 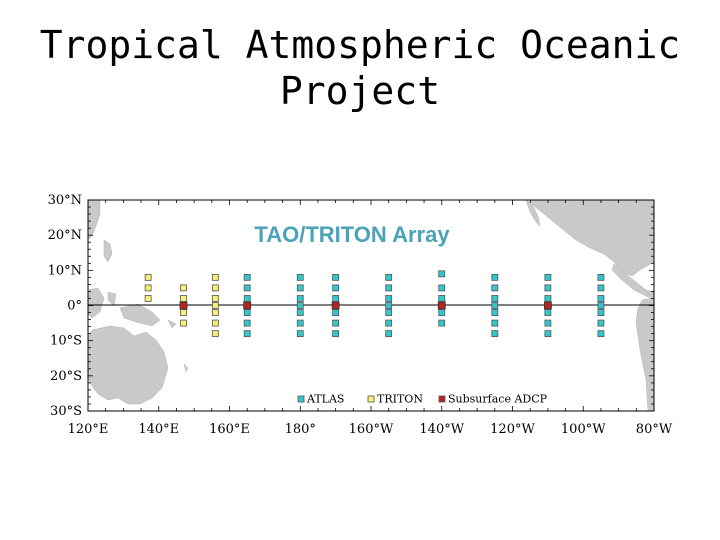 I want to click on lat-label: 0°, so click(x=74, y=306).